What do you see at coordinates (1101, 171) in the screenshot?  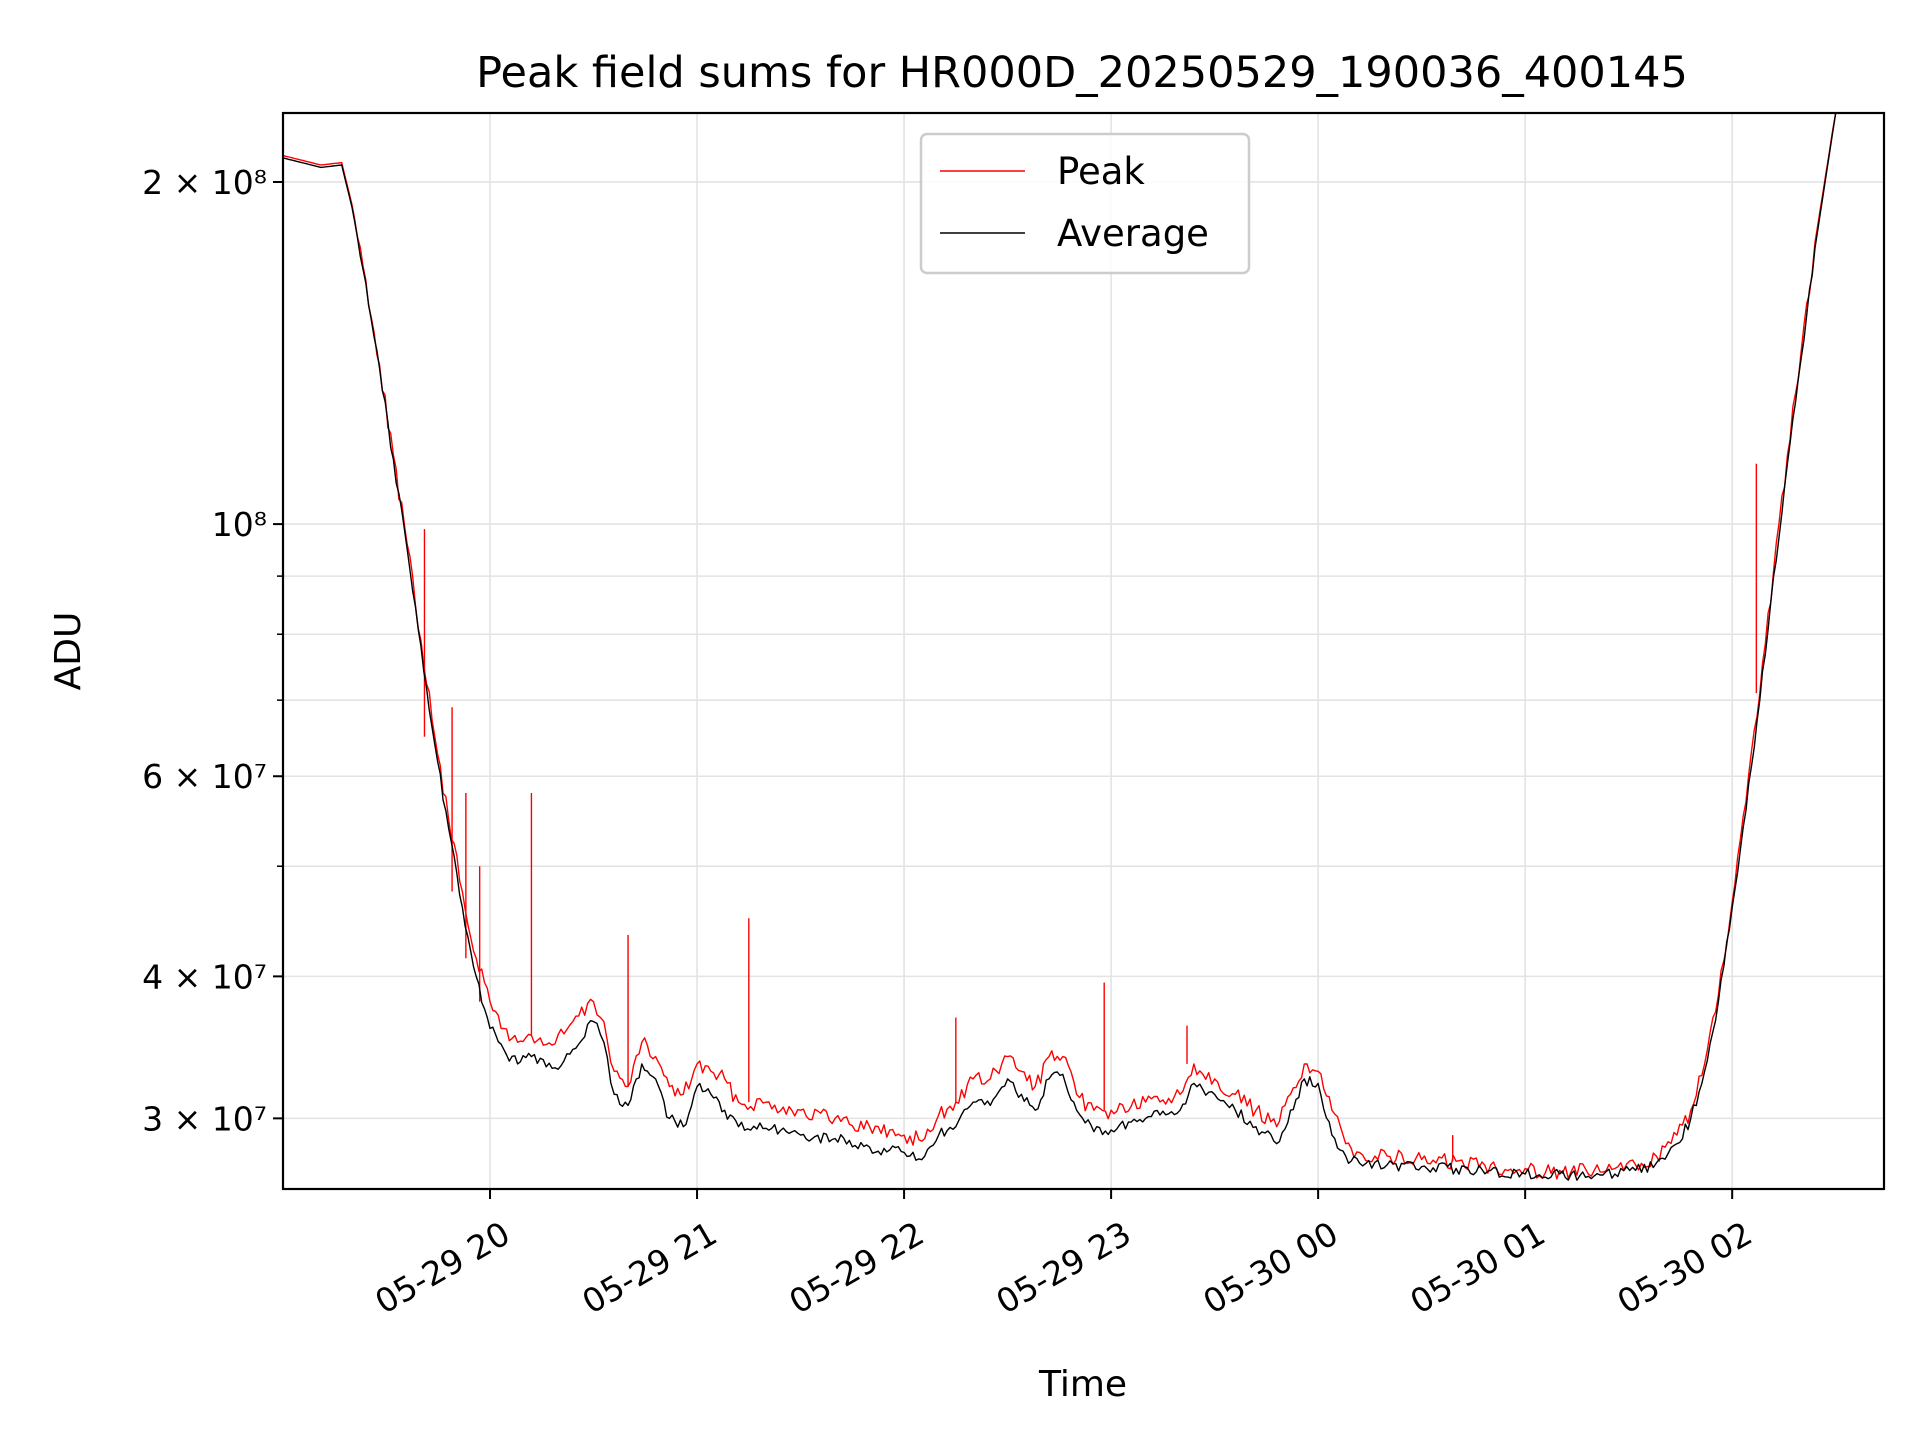 I see `legend-label: Peak` at bounding box center [1101, 171].